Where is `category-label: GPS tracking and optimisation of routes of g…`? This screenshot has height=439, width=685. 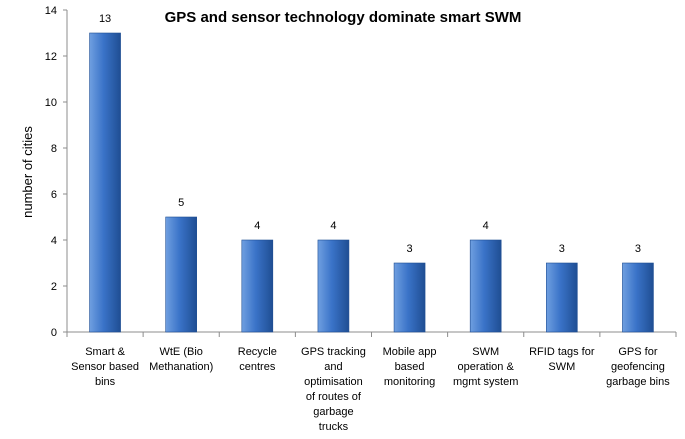
category-label: GPS tracking and optimisation of routes of g… is located at coordinates (333, 389).